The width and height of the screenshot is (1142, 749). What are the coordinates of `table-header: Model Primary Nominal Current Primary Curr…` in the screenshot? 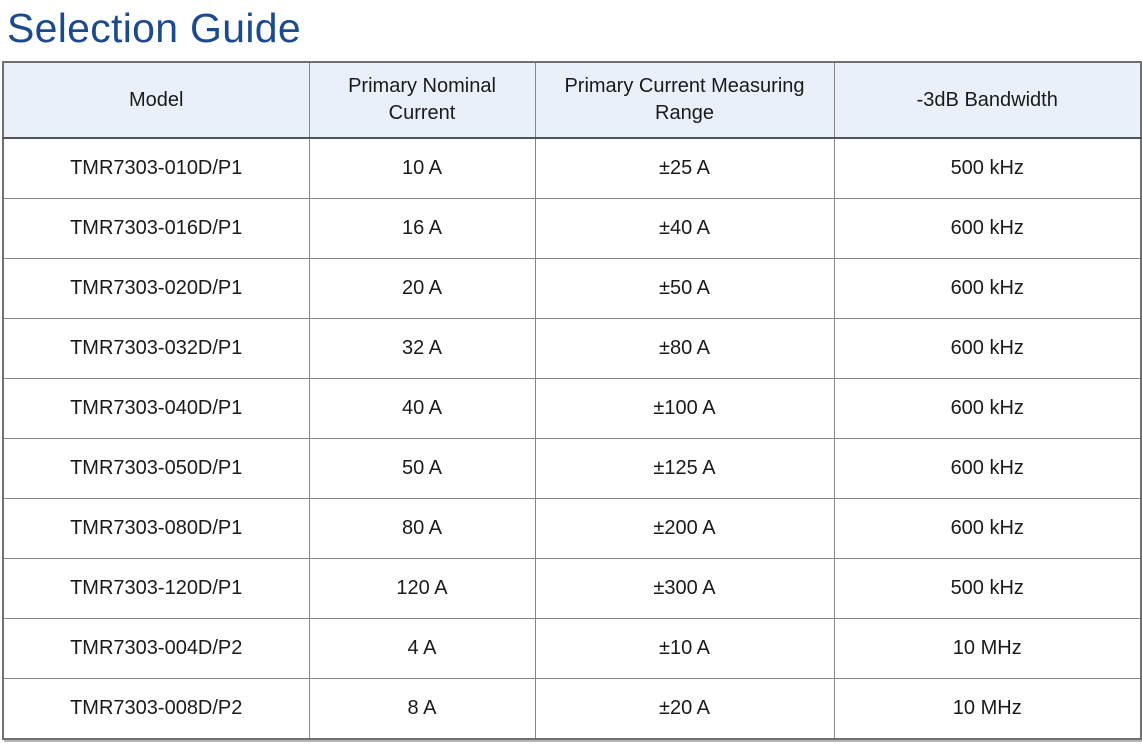 It's located at (572, 100).